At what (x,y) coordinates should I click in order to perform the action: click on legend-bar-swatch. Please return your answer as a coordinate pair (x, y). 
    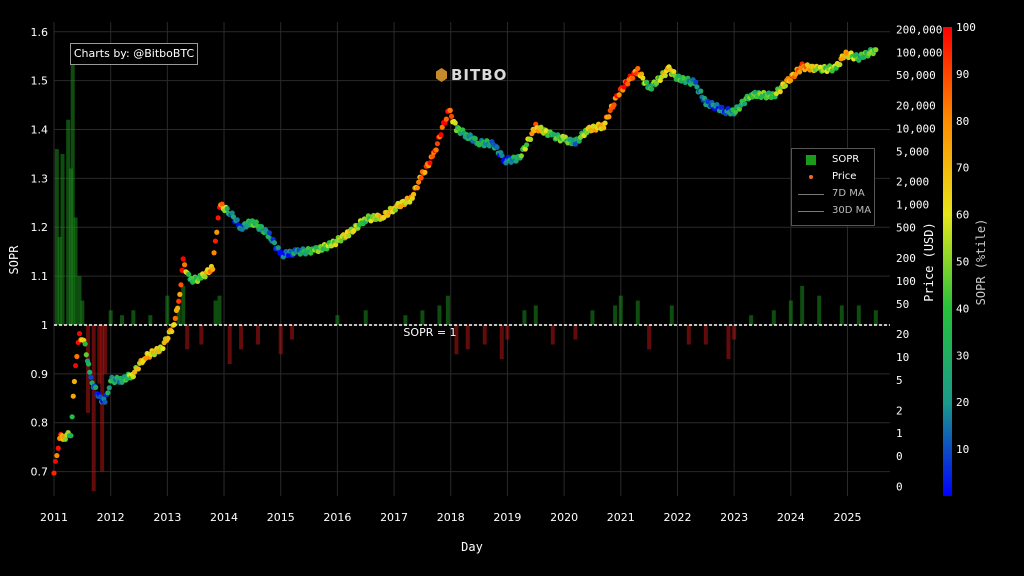
    Looking at the image, I should click on (811, 160).